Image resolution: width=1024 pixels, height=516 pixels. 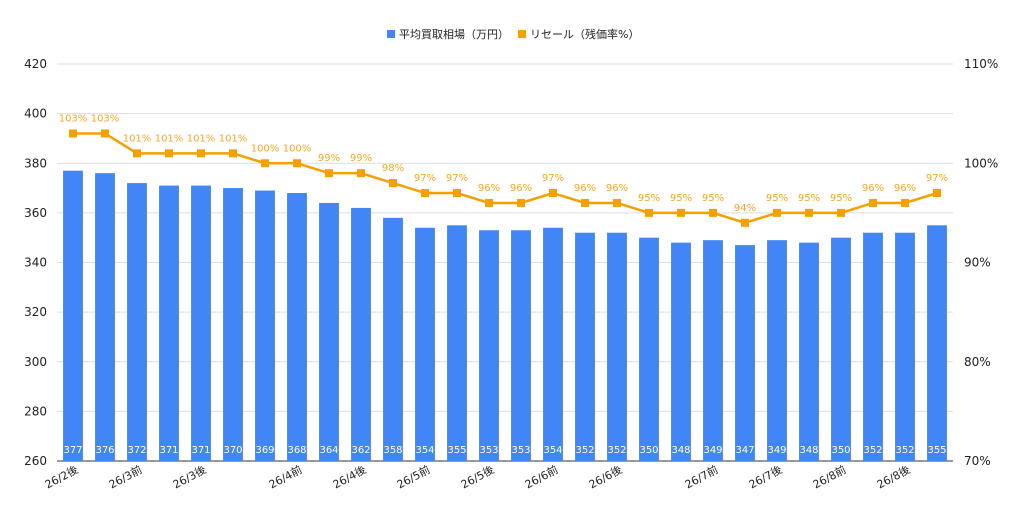 What do you see at coordinates (840, 450) in the screenshot?
I see `bar-value-label: 350` at bounding box center [840, 450].